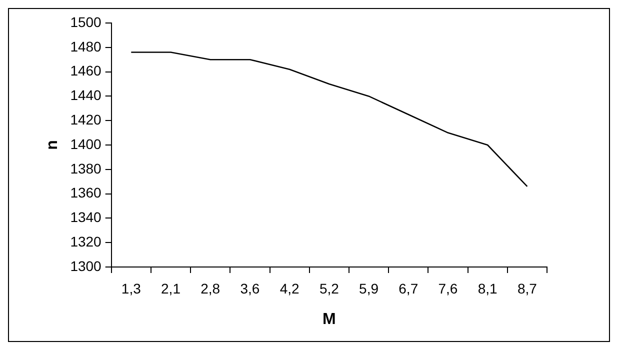 The image size is (618, 350). What do you see at coordinates (488, 288) in the screenshot?
I see `x-tick-label: 8,1` at bounding box center [488, 288].